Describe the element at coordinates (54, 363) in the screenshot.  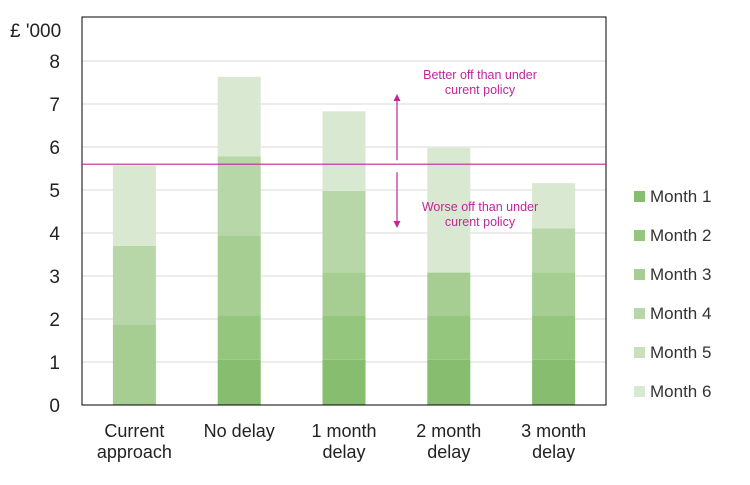
I see `y-tick-label: 1` at that location.